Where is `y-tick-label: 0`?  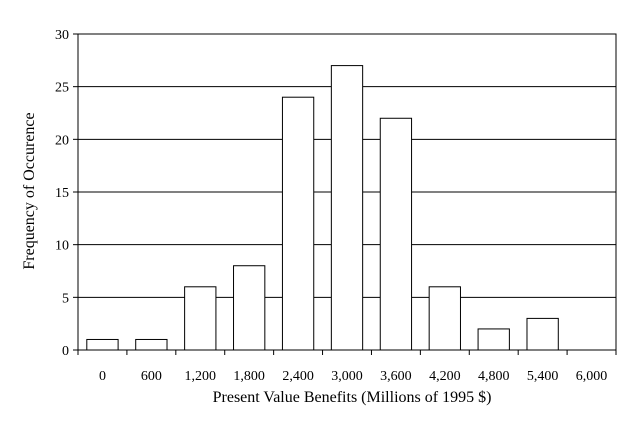
y-tick-label: 0 is located at coordinates (65, 351).